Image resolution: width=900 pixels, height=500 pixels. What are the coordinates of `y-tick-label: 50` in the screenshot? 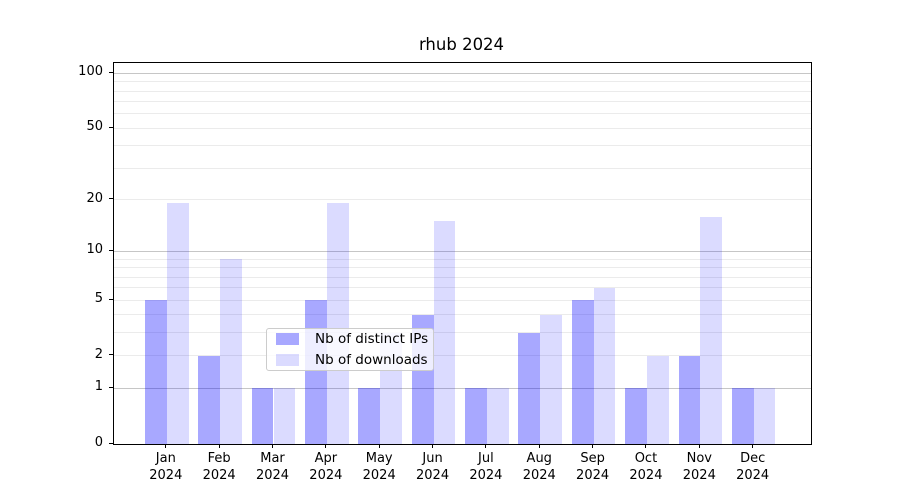 It's located at (94, 127).